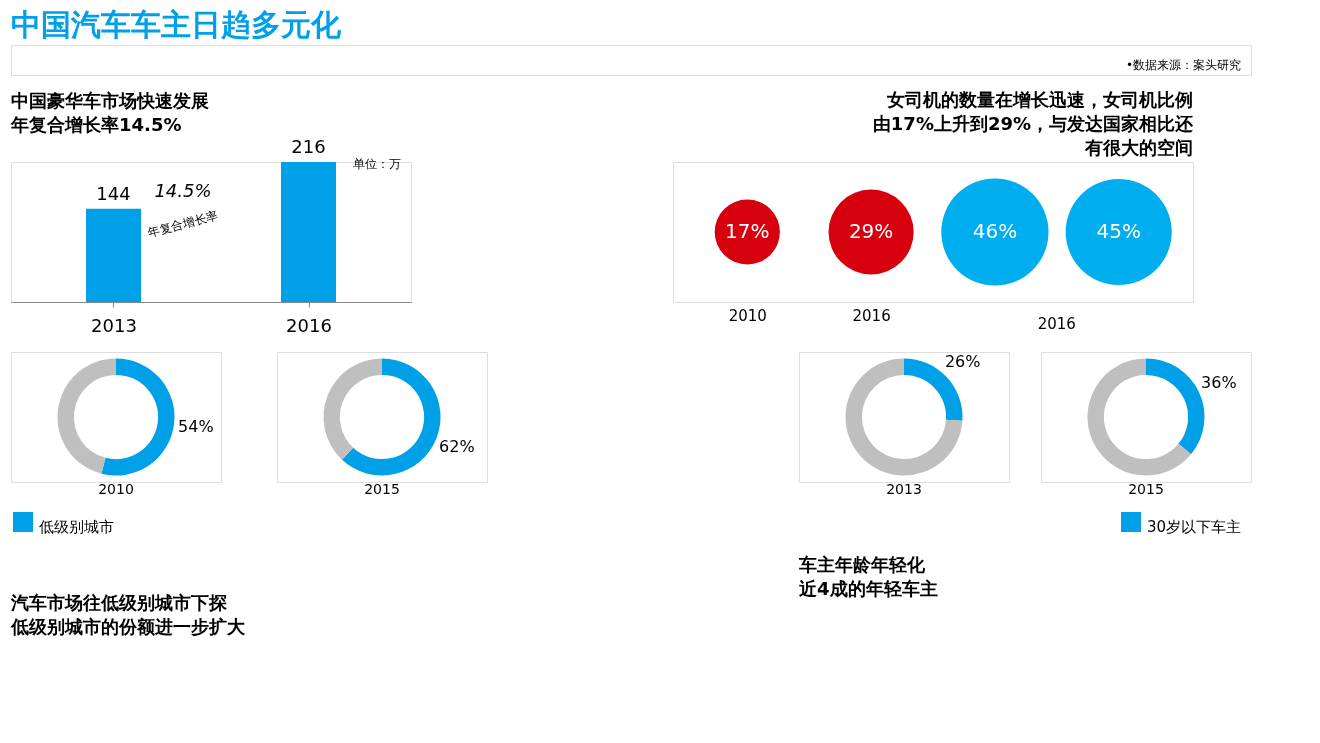 This screenshot has height=743, width=1320. Describe the element at coordinates (176, 24) in the screenshot. I see `text: 中国汽车车主日趋多元化` at that location.